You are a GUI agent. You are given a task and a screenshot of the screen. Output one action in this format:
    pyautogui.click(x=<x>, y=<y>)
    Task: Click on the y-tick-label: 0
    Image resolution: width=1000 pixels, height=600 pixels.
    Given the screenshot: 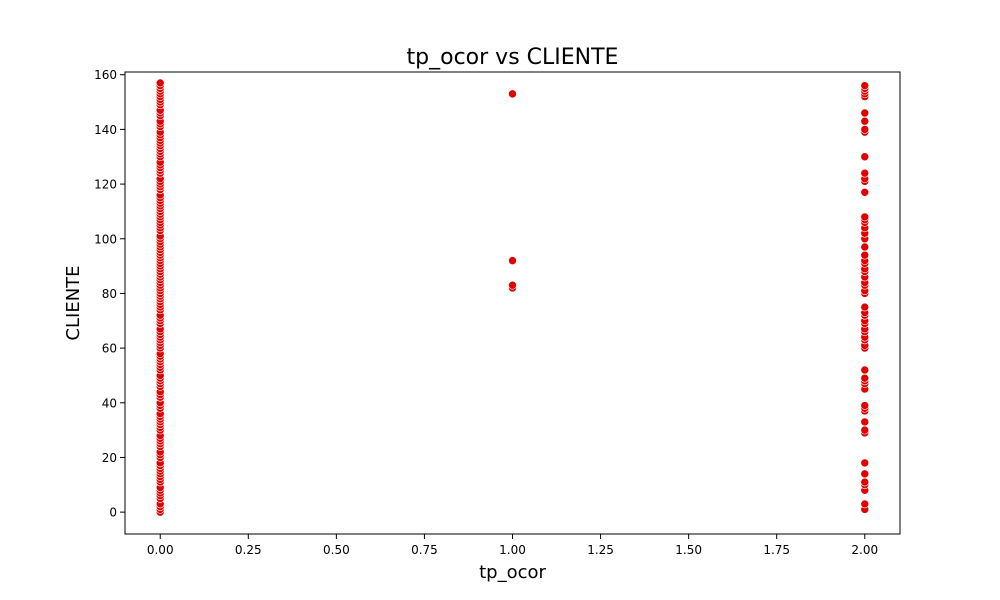 What is the action you would take?
    pyautogui.click(x=113, y=513)
    